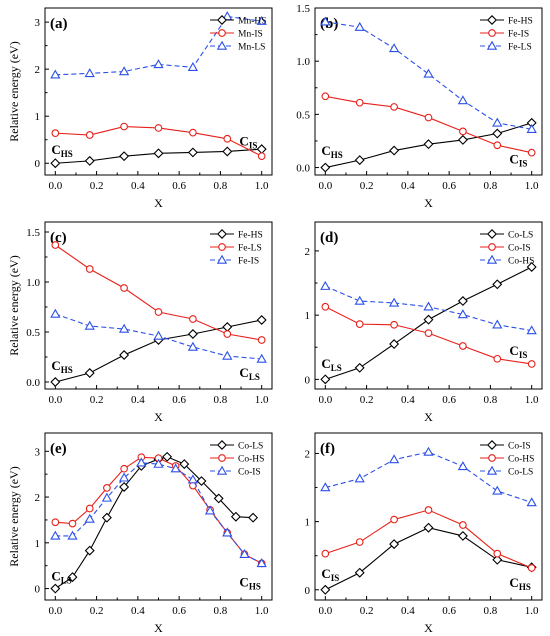  I want to click on panel-5-annotation-2-subscript: HS, so click(255, 586).